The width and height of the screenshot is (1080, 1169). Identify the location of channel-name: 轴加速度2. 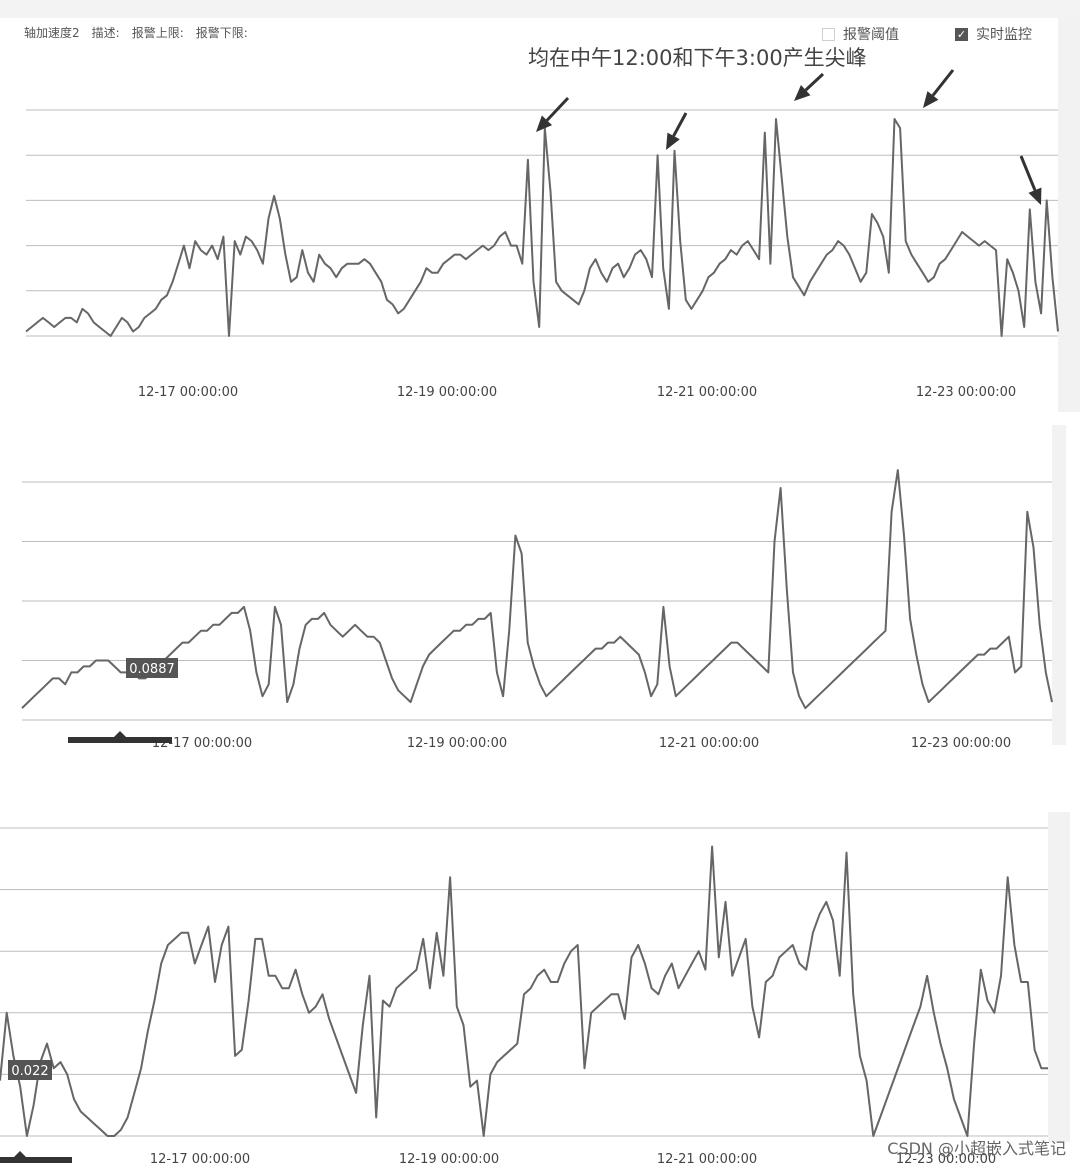
(52, 33).